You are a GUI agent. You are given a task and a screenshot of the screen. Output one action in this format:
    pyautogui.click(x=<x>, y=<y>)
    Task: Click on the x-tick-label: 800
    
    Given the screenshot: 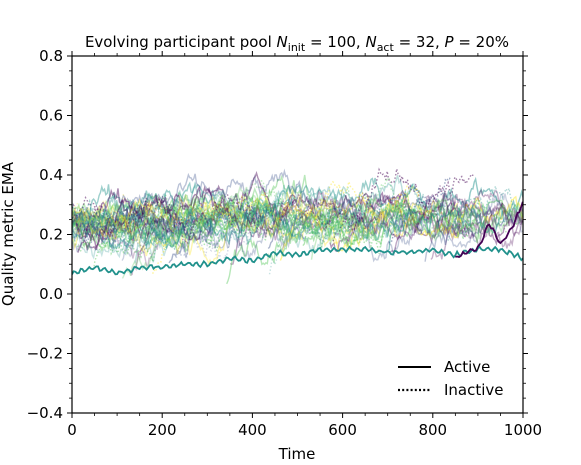 What is the action you would take?
    pyautogui.click(x=432, y=430)
    